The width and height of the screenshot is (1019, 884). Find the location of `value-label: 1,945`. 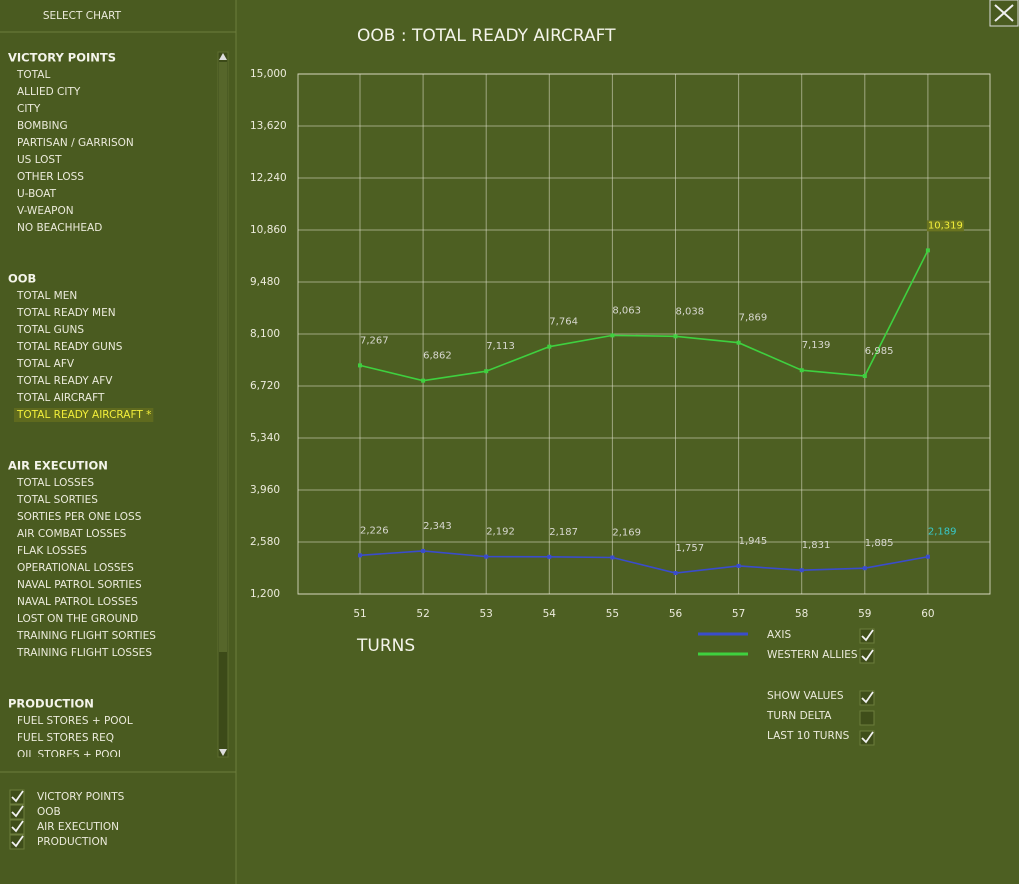

value-label: 1,945 is located at coordinates (753, 541).